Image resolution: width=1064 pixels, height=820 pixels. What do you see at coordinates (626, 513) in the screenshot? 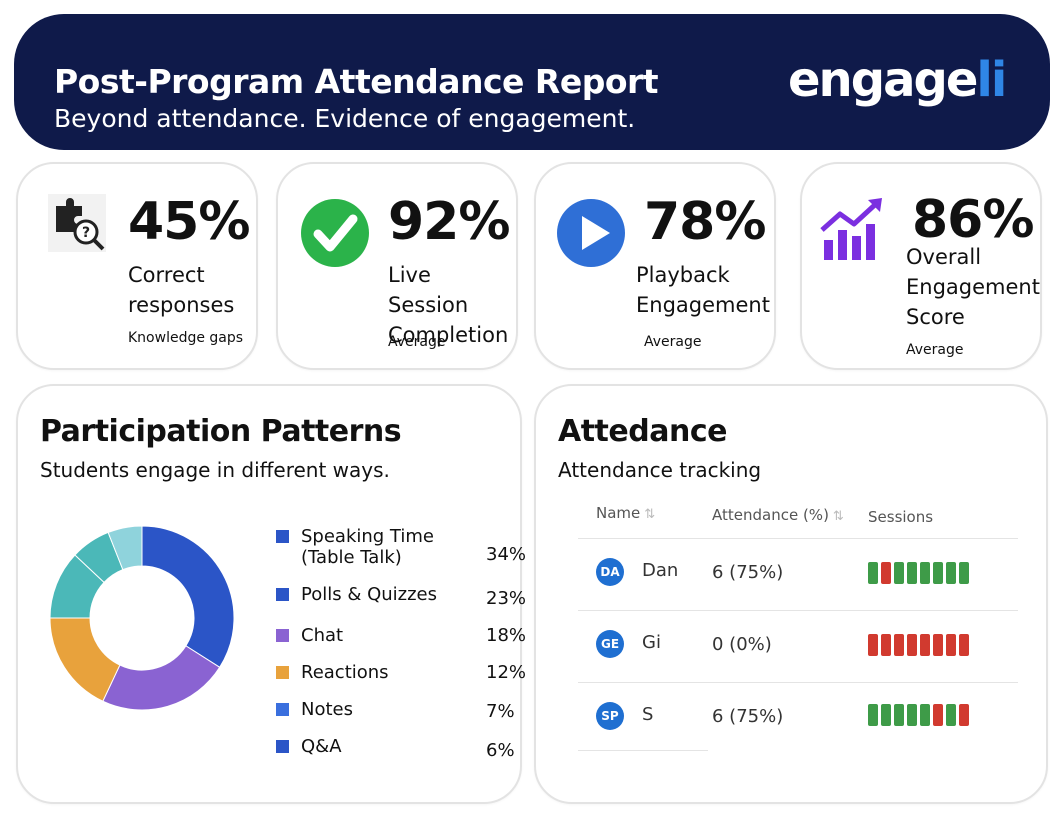
I see `column-header-name: Name ⇅` at bounding box center [626, 513].